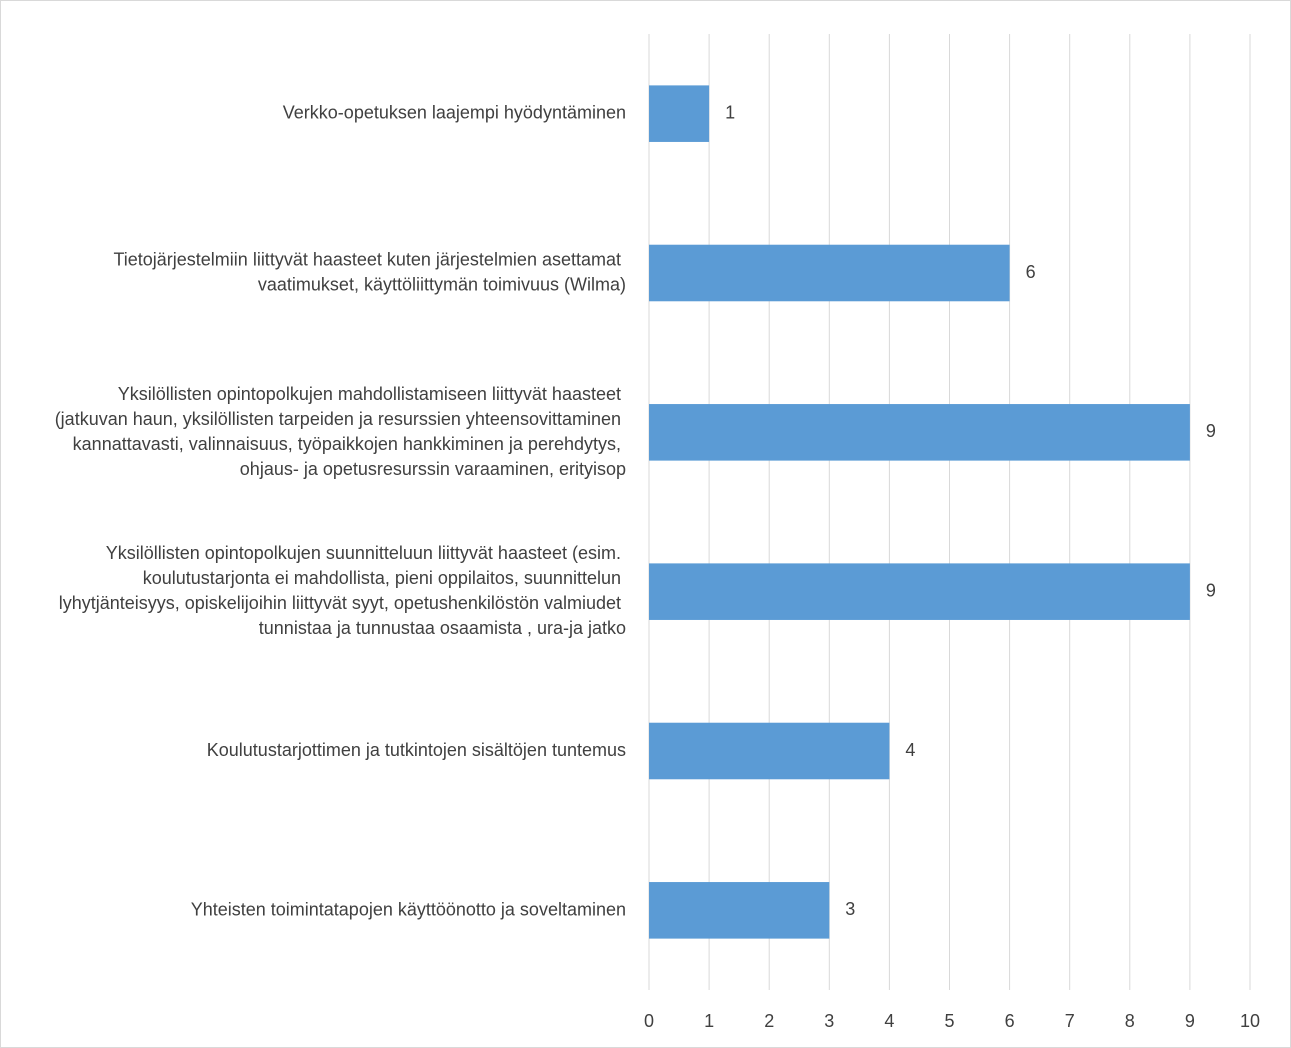  I want to click on x-tick-label: 3, so click(829, 1021).